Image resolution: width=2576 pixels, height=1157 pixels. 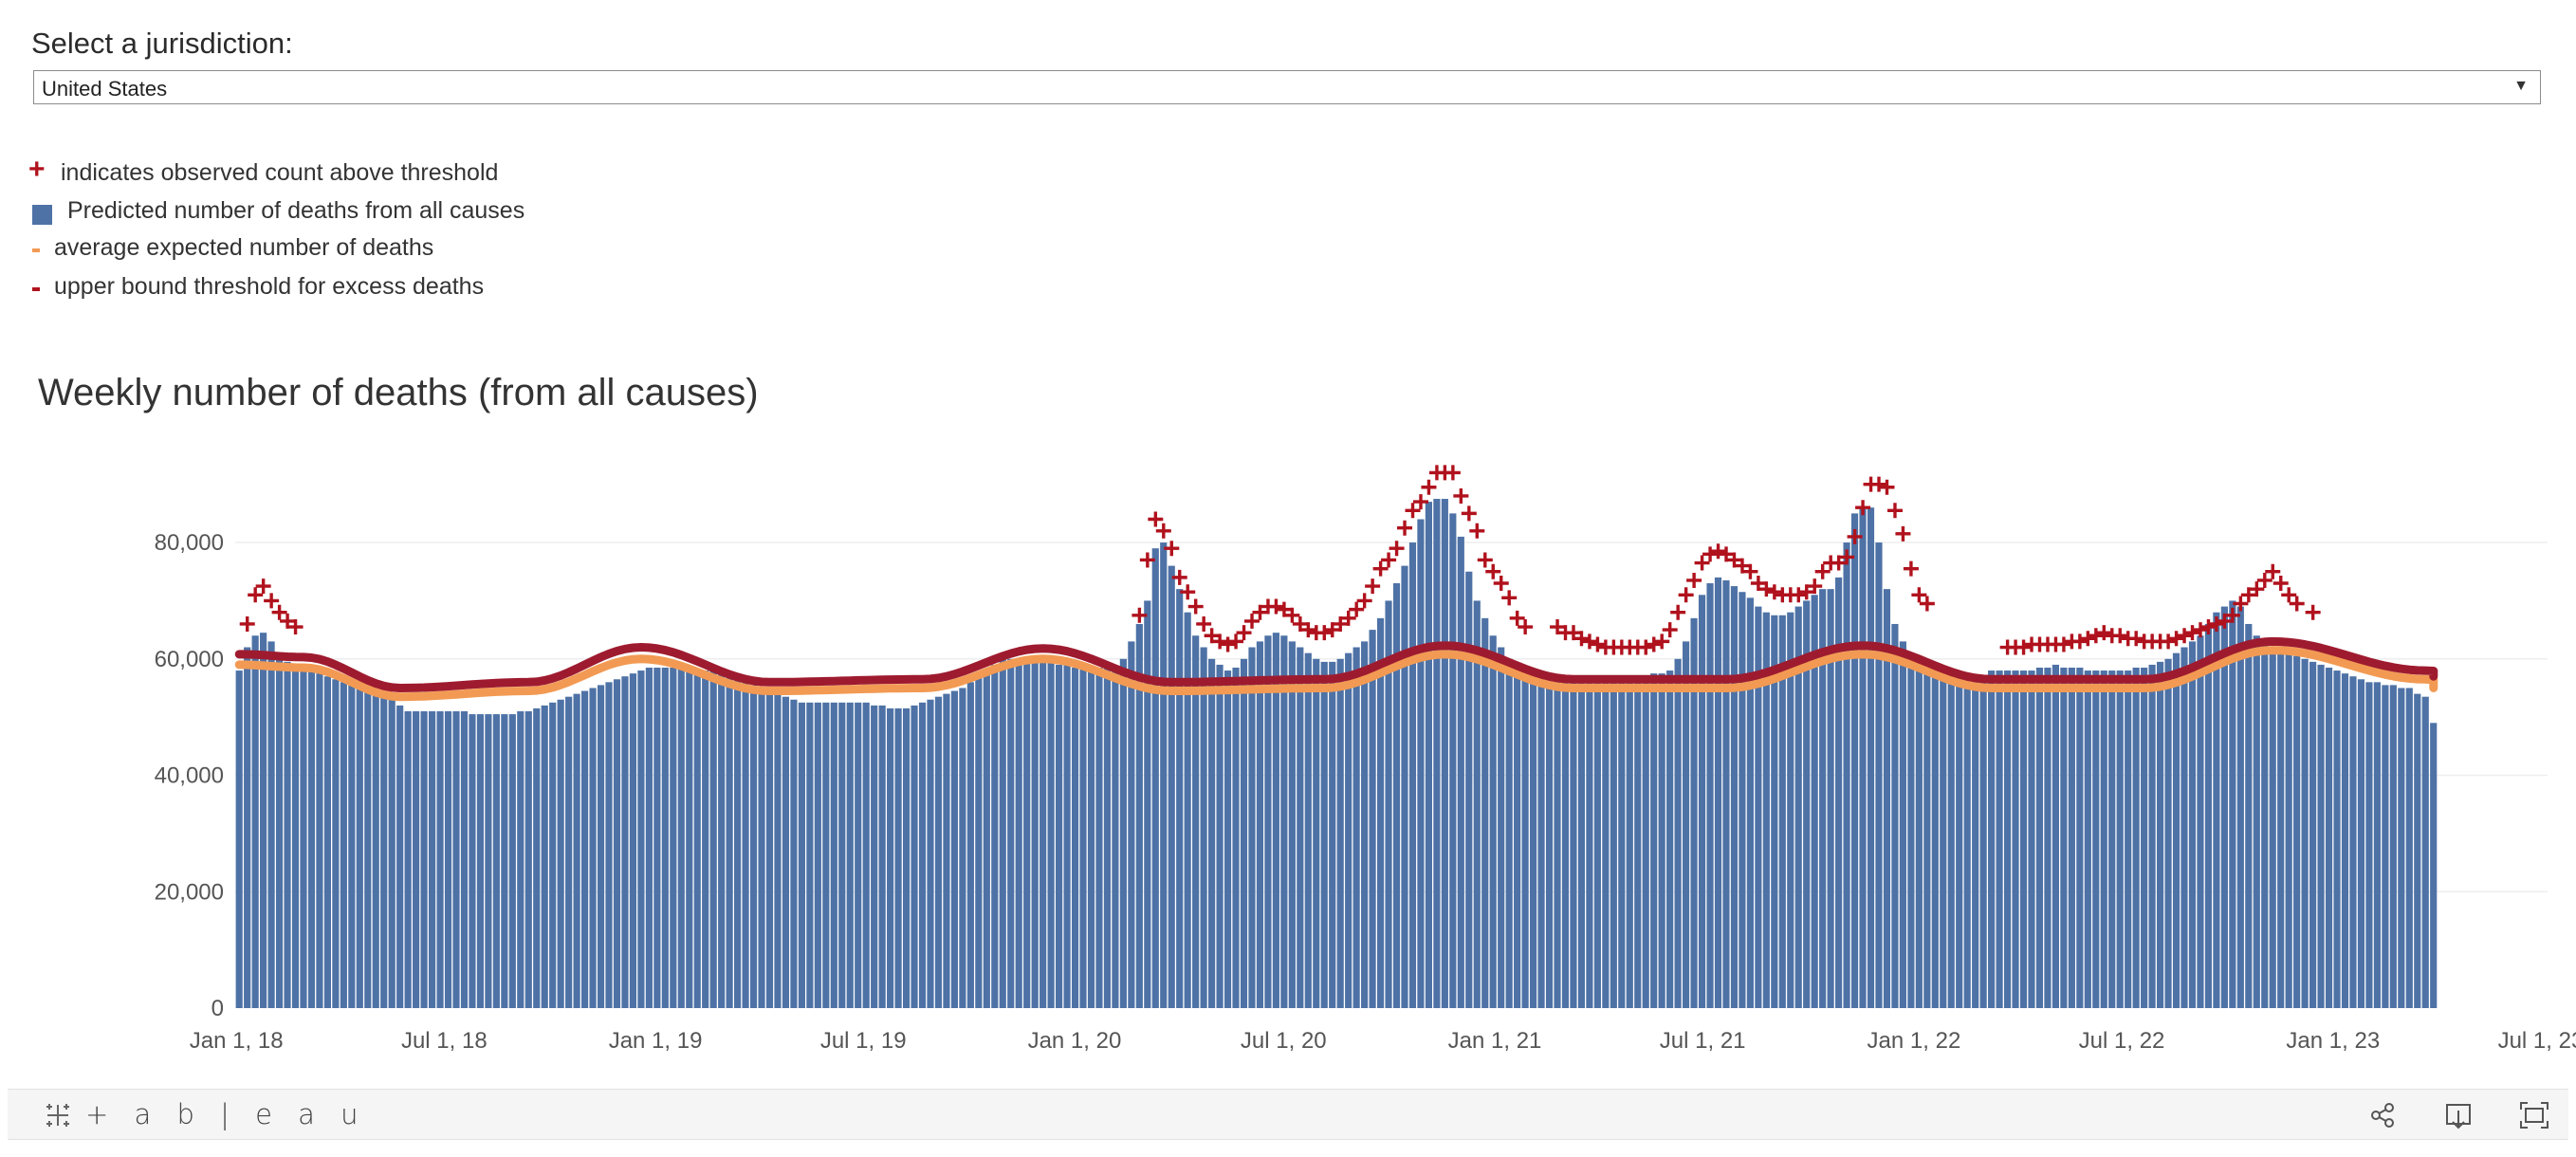 What do you see at coordinates (2458, 1115) in the screenshot?
I see `download-icon` at bounding box center [2458, 1115].